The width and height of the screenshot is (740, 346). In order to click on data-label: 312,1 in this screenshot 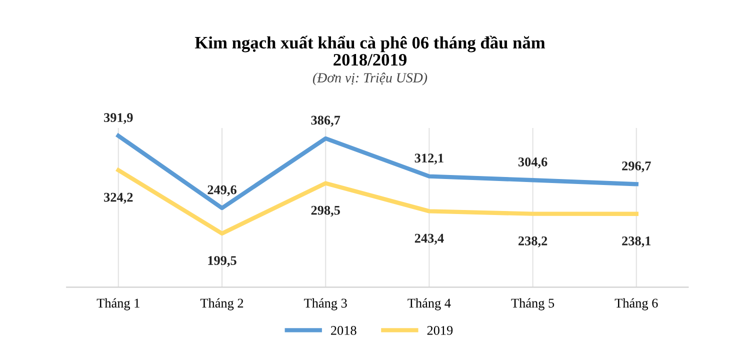, I will do `click(429, 159)`.